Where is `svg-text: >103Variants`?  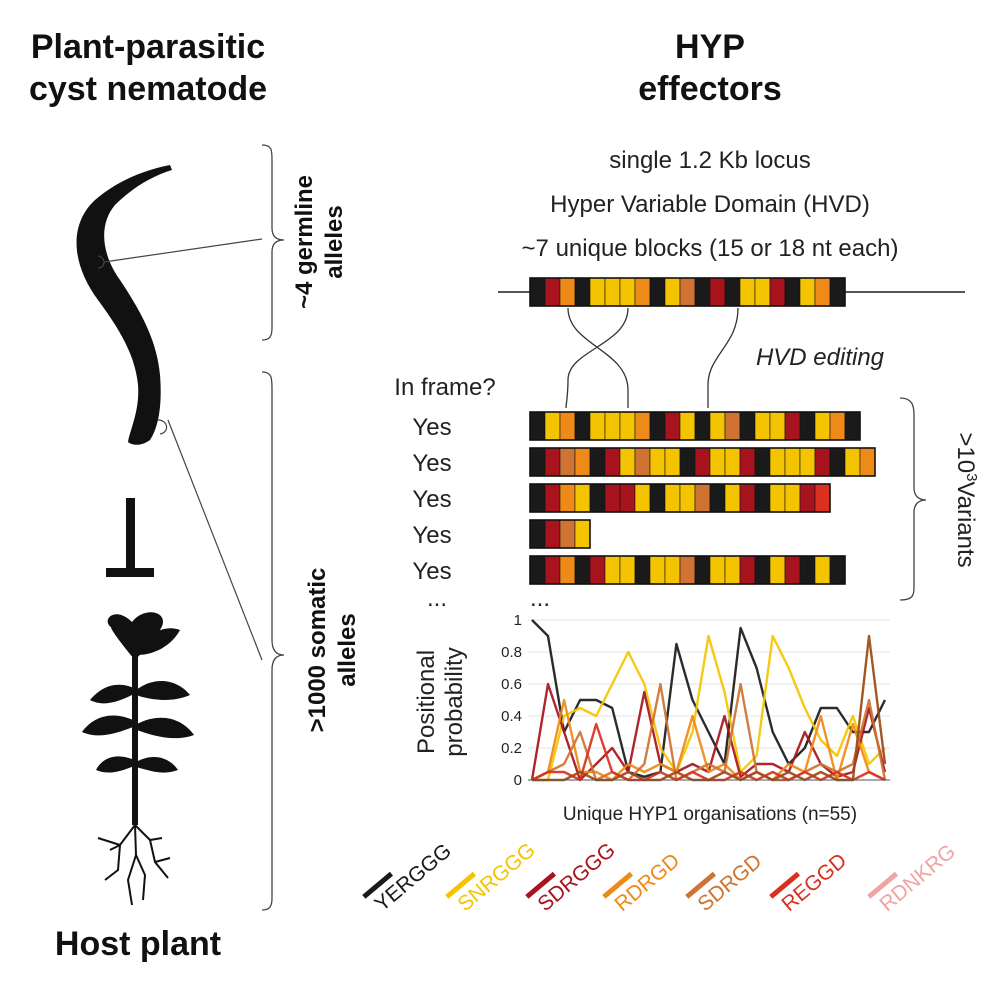
svg-text: >103Variants is located at coordinates (966, 499).